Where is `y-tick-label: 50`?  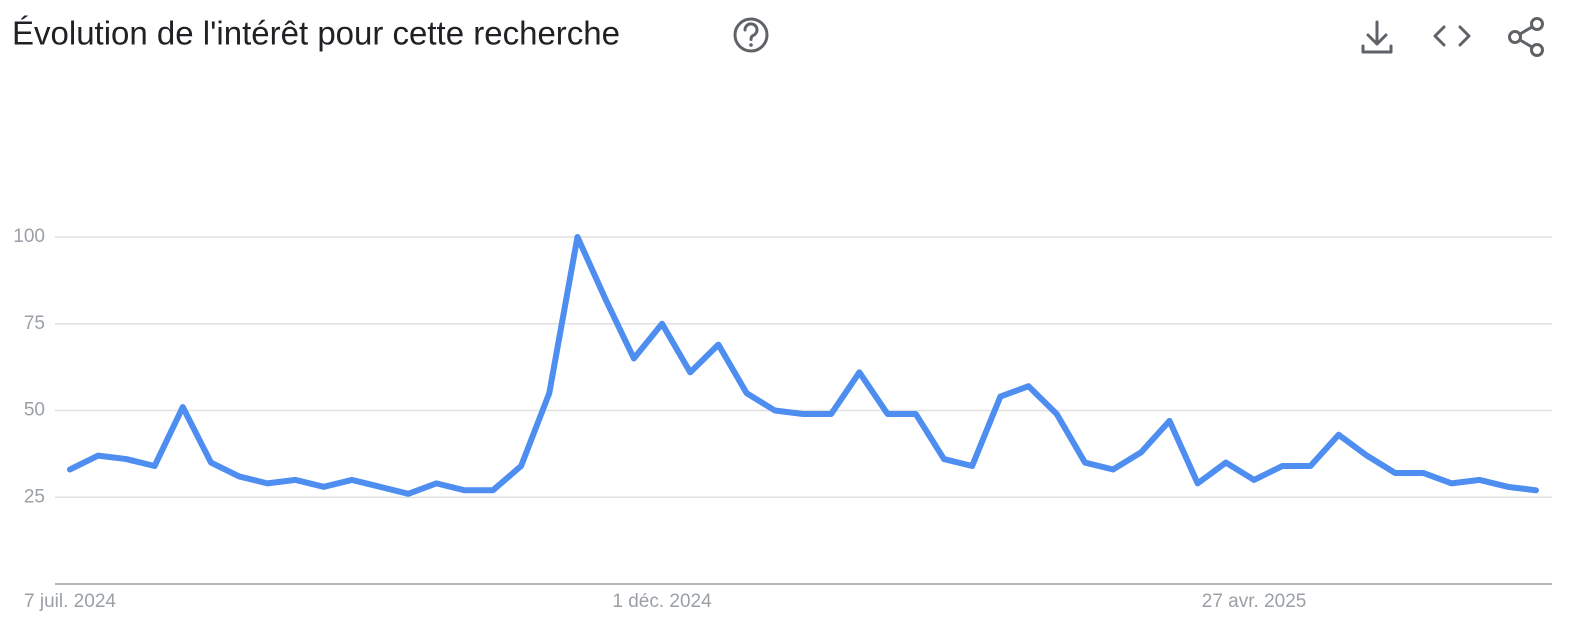
y-tick-label: 50 is located at coordinates (34, 410).